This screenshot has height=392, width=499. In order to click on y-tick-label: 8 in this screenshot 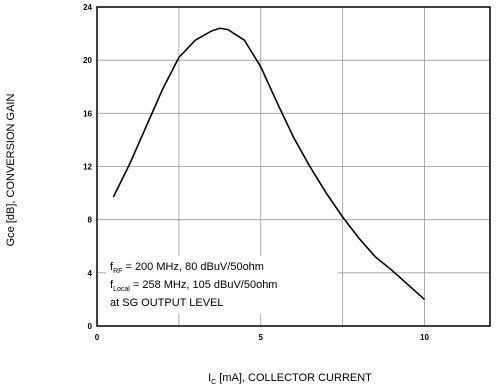, I will do `click(90, 220)`.